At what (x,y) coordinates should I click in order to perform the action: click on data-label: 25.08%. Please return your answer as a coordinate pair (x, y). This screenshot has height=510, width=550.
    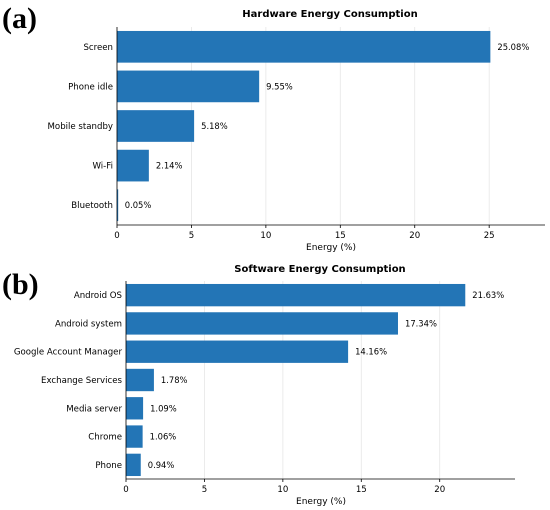
    Looking at the image, I should click on (513, 47).